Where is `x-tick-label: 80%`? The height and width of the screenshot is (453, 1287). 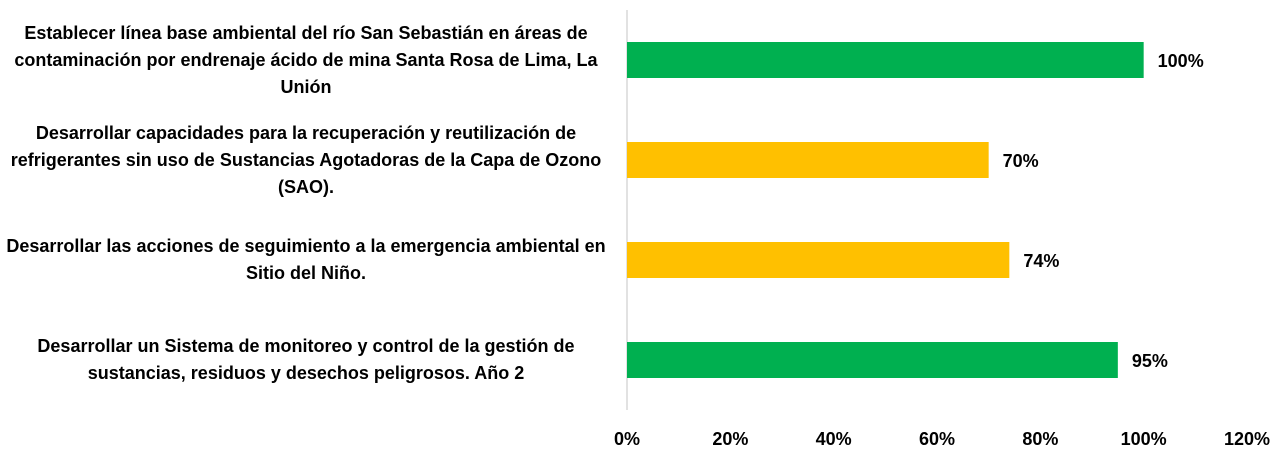
x-tick-label: 80% is located at coordinates (1040, 439).